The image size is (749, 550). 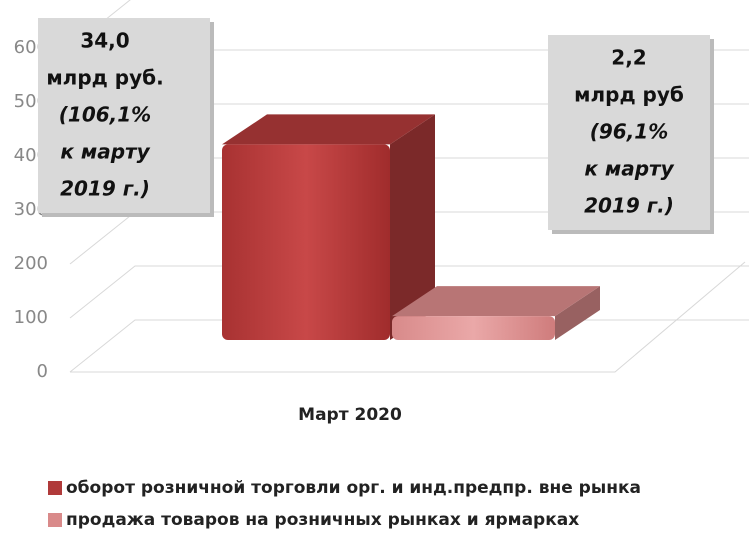 I want to click on annotation-line: 34,0, so click(x=104, y=41).